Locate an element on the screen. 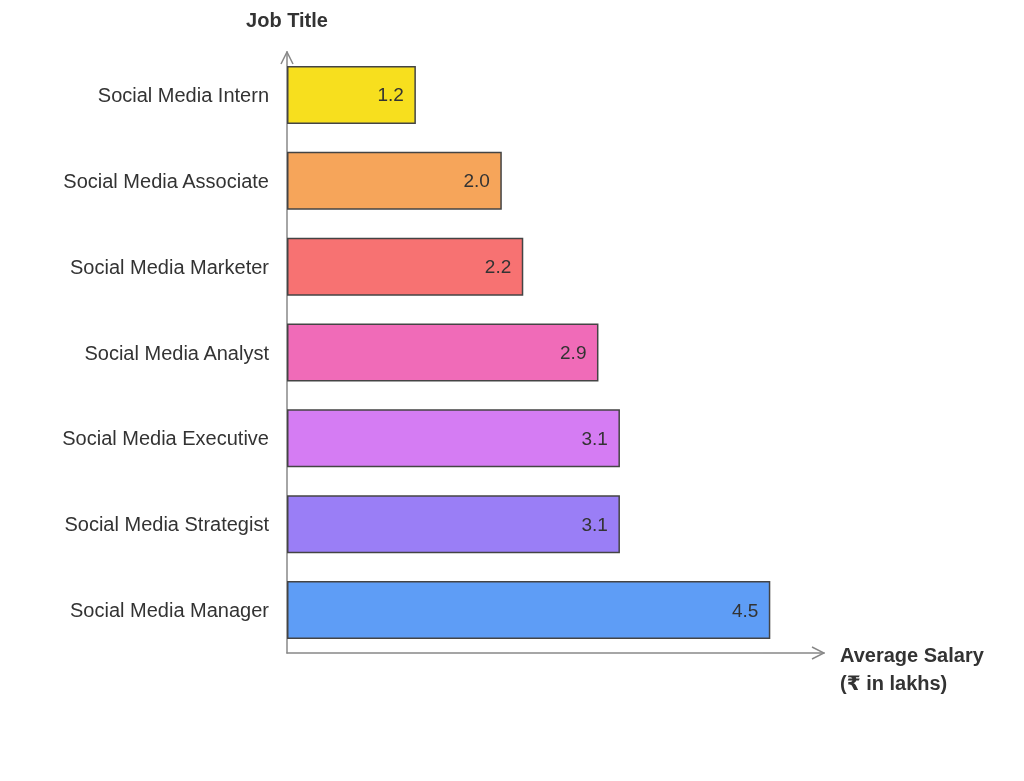 Image resolution: width=1024 pixels, height=781 pixels. data-label: 2.9 is located at coordinates (573, 352).